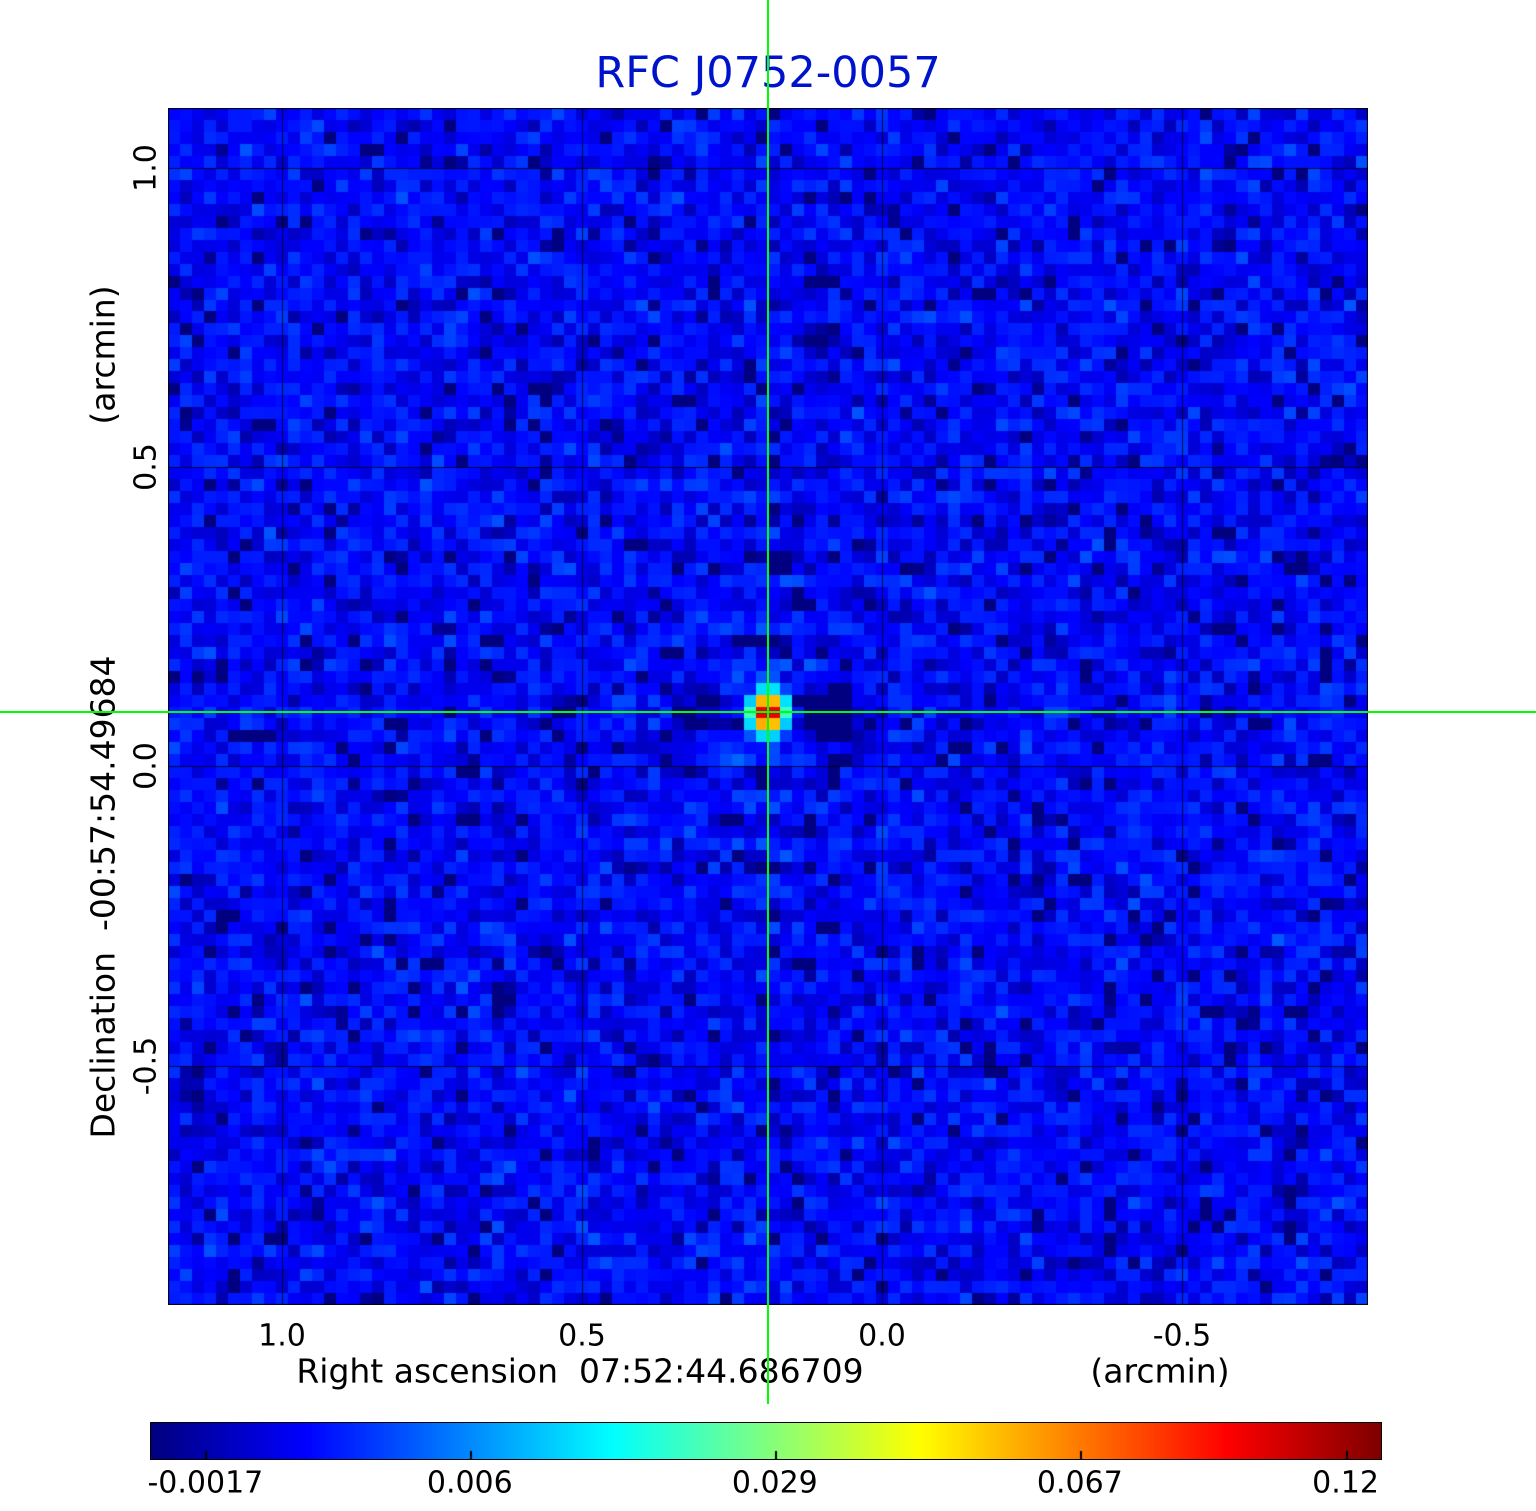  I want to click on figure-title: RFC J0752-0057, so click(768, 73).